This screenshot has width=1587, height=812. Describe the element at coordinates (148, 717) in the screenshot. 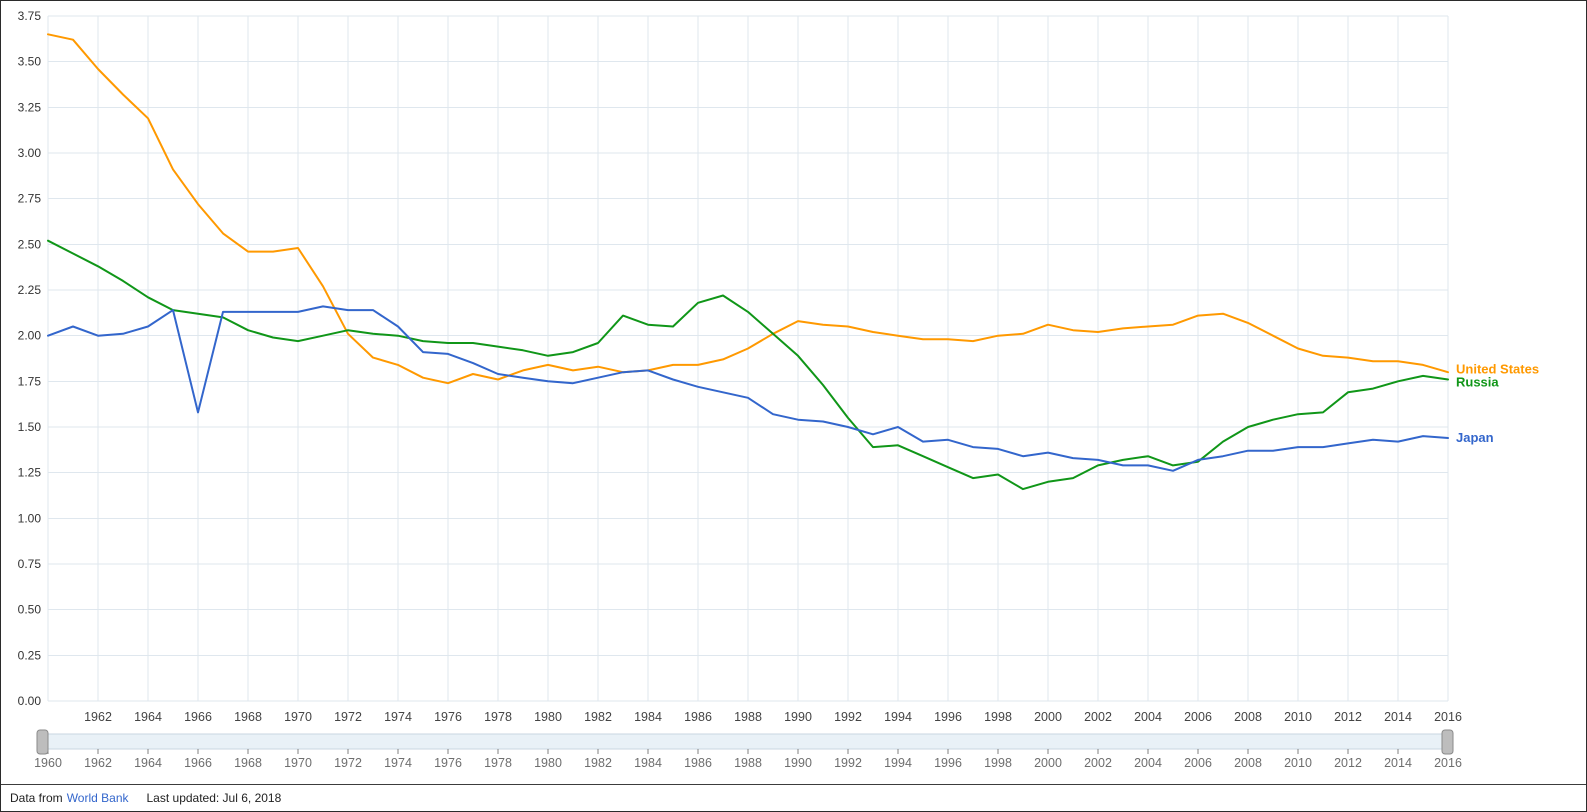

I see `x-tick-label: 1964` at that location.